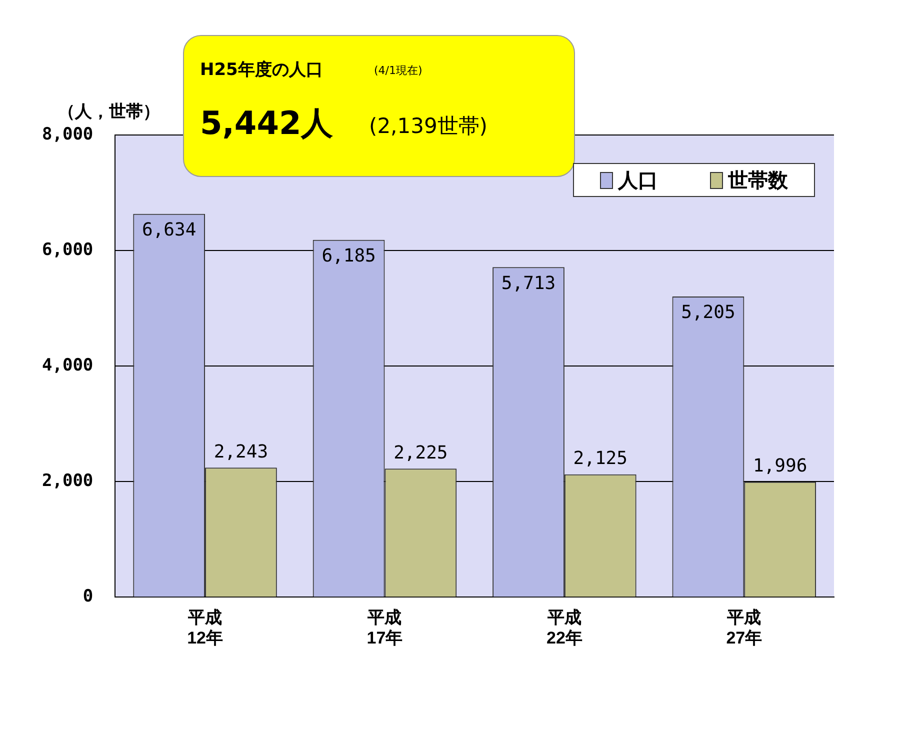 The height and width of the screenshot is (732, 912). I want to click on data-label: 5,713, so click(528, 283).